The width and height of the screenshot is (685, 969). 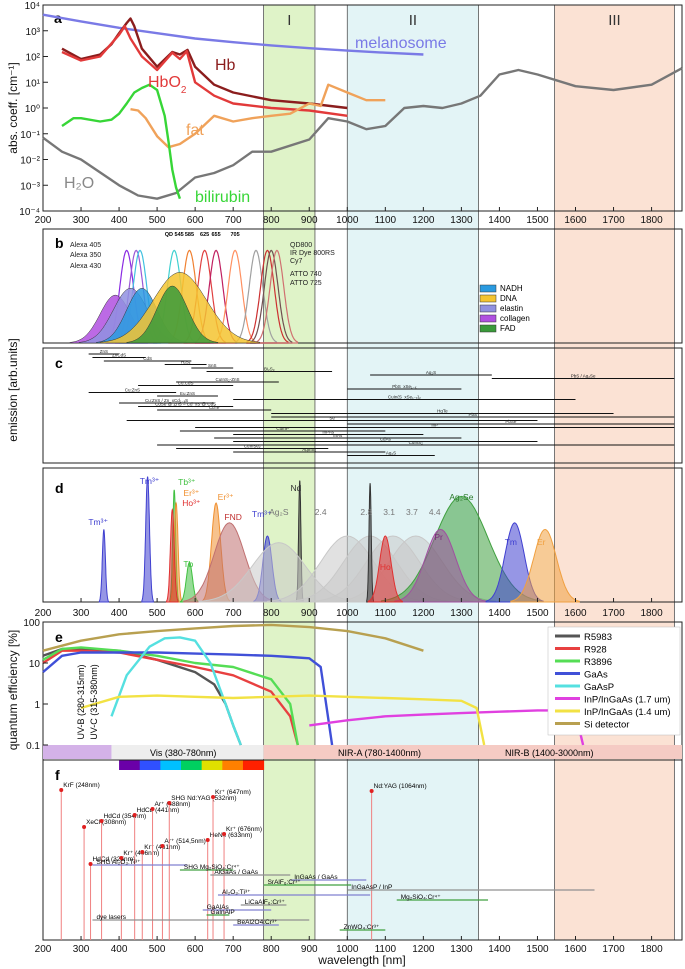 I want to click on range-label: SnS, so click(x=212, y=365).